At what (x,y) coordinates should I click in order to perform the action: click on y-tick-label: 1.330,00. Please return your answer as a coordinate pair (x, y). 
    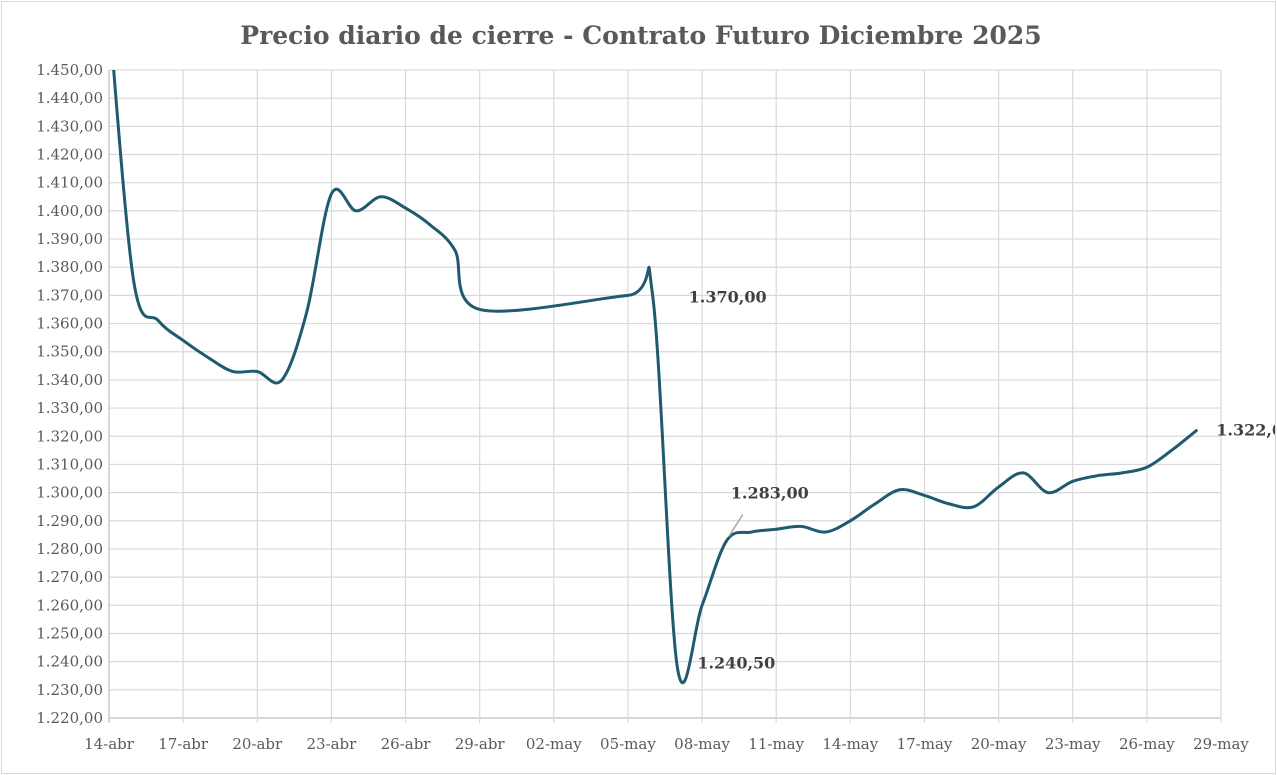
    Looking at the image, I should click on (69, 408).